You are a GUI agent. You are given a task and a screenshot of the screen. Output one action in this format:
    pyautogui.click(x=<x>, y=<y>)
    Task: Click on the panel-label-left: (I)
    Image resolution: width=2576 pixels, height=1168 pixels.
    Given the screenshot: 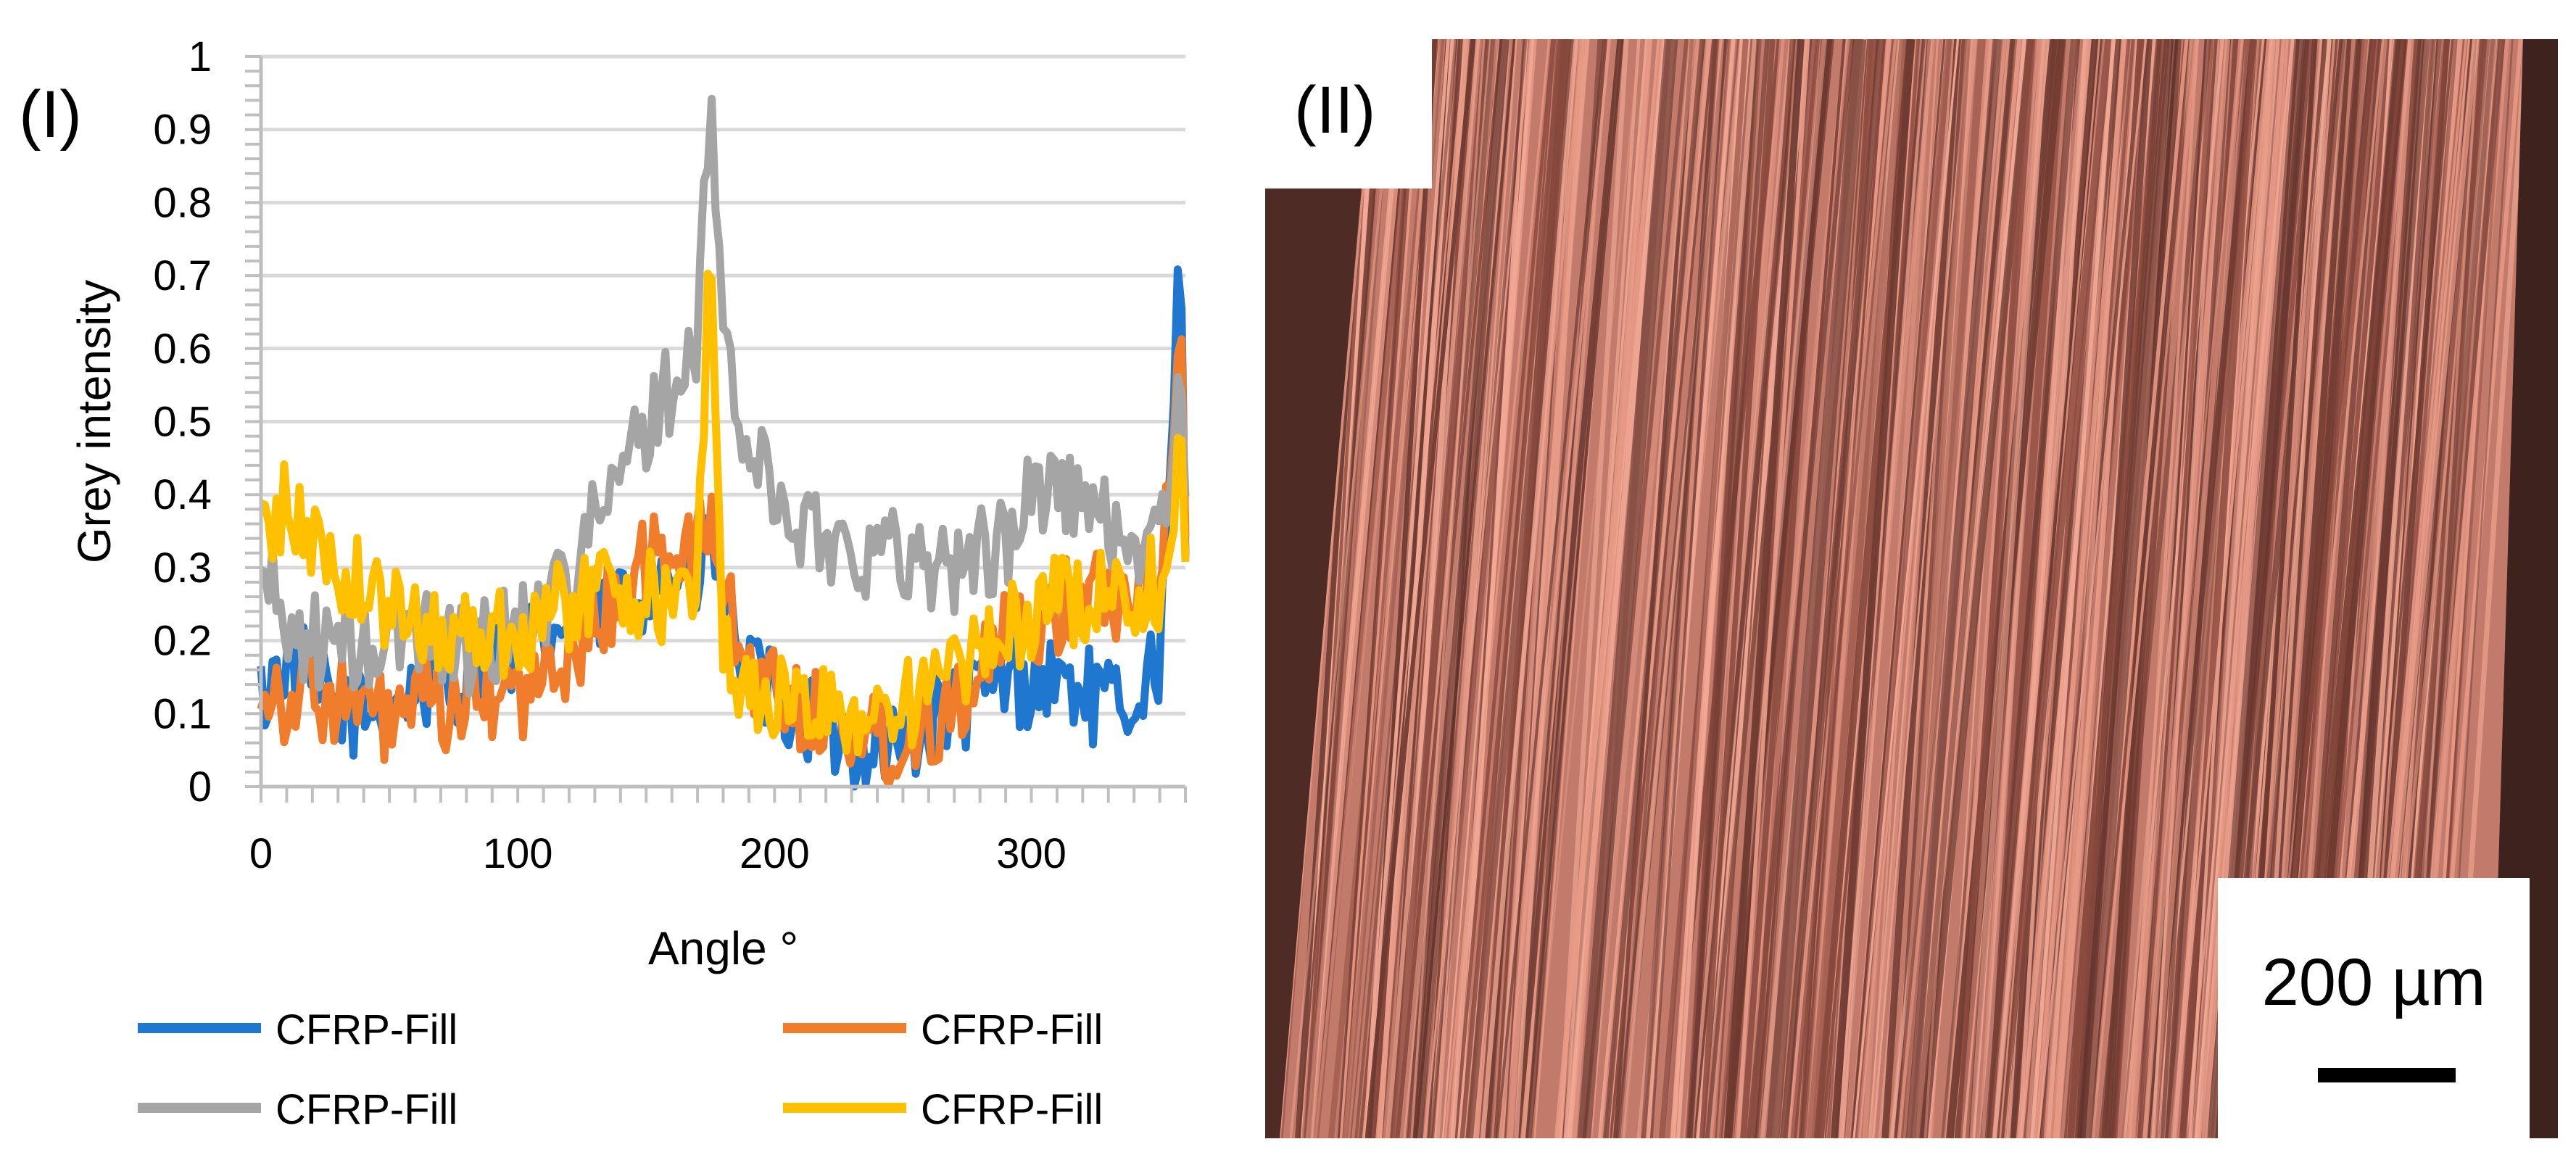 What is the action you would take?
    pyautogui.click(x=51, y=115)
    